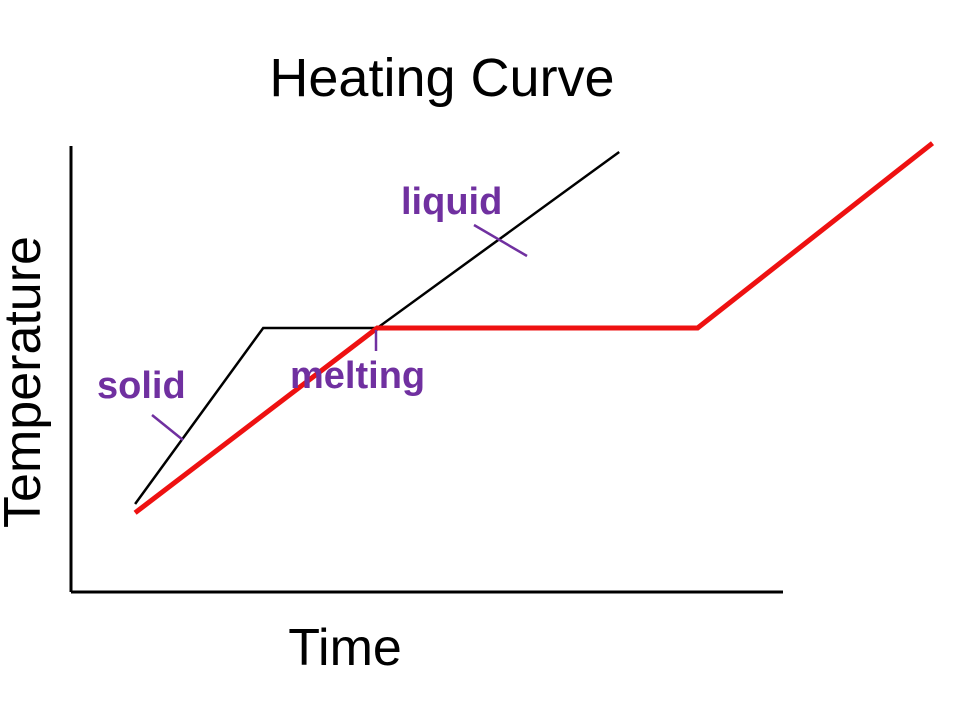 This screenshot has height=720, width=960. What do you see at coordinates (345, 648) in the screenshot?
I see `x-axis-title: Time` at bounding box center [345, 648].